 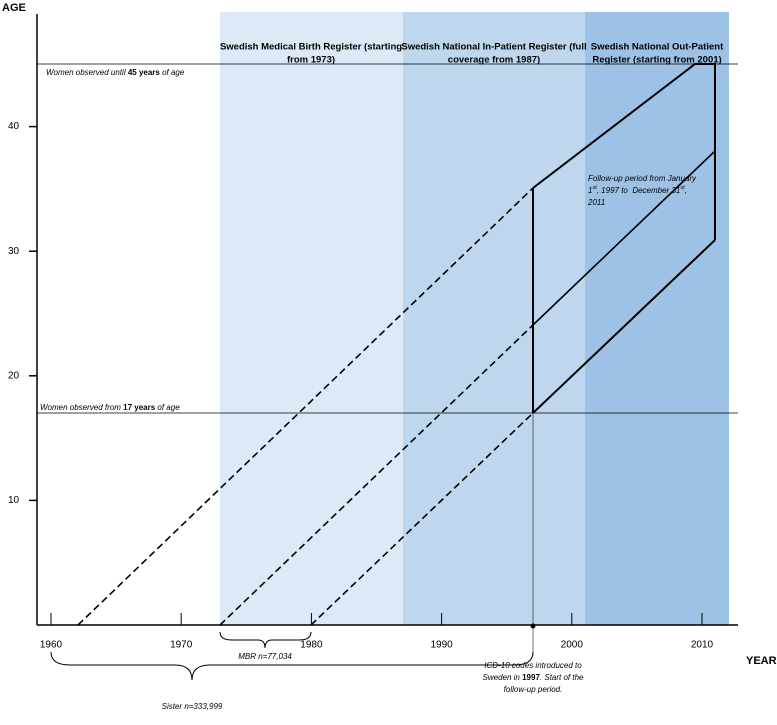 I want to click on x-tick-label: 1970, so click(x=181, y=645).